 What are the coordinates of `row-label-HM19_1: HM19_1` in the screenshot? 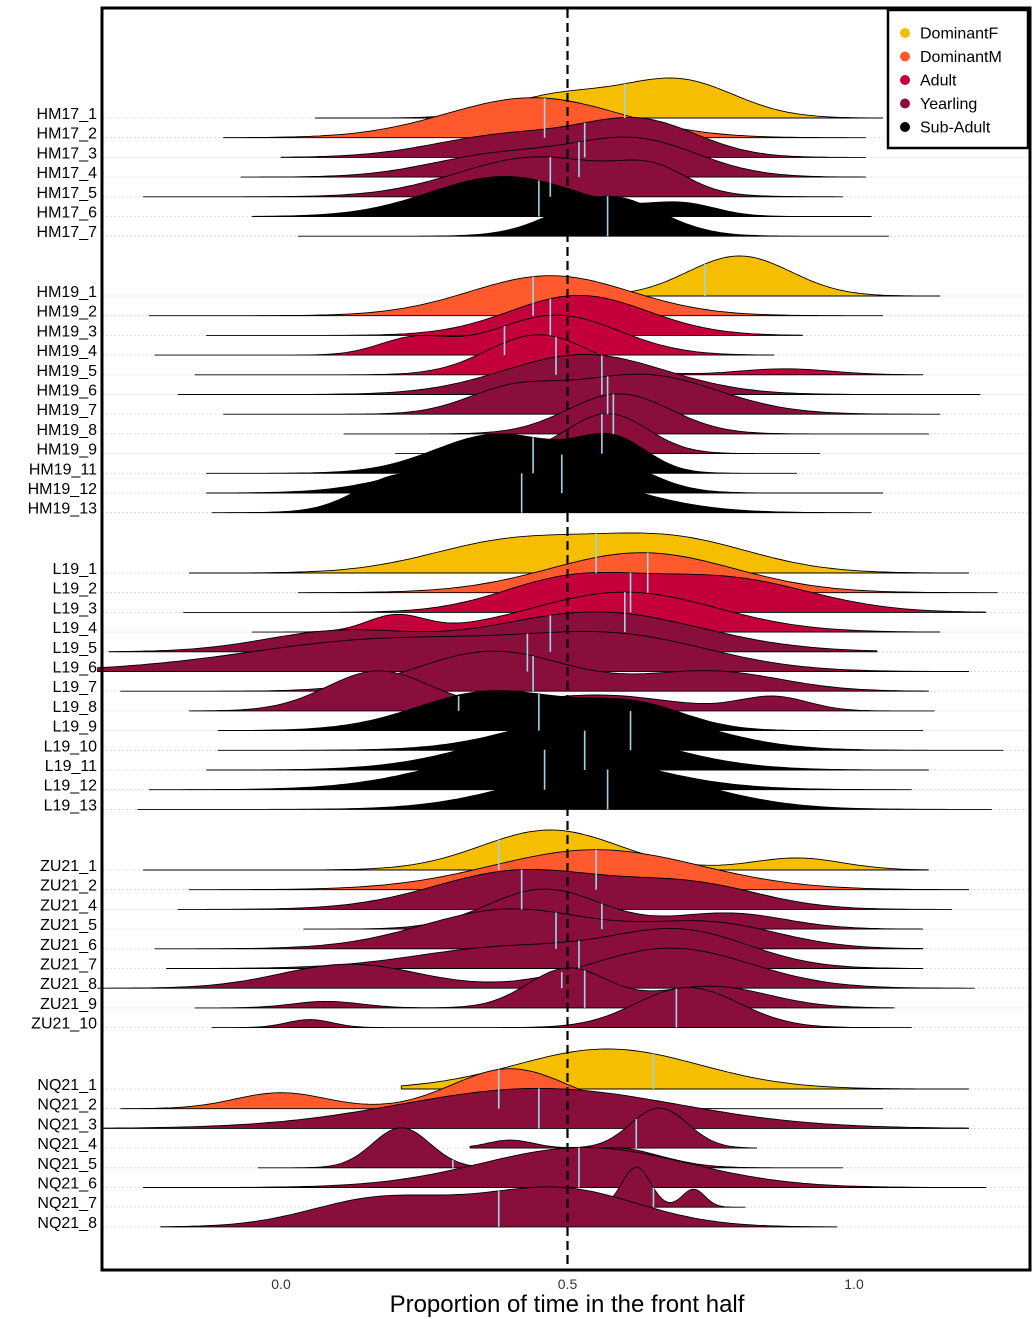 It's located at (67, 292).